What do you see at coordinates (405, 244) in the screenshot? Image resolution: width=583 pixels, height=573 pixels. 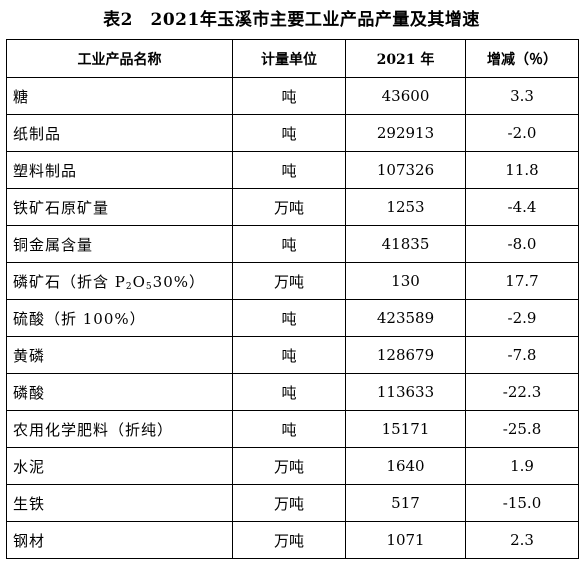 I see `value-cell: 41835` at bounding box center [405, 244].